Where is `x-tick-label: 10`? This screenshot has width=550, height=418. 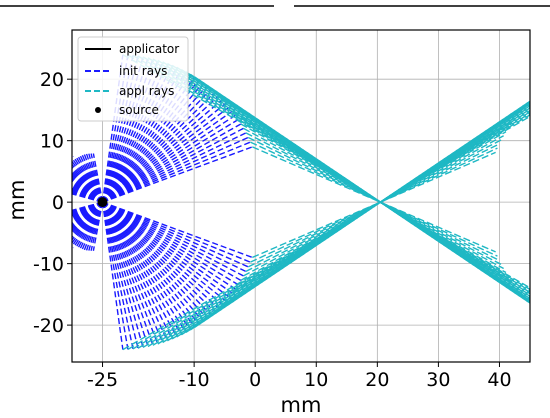 x-tick-label: 10 is located at coordinates (316, 380).